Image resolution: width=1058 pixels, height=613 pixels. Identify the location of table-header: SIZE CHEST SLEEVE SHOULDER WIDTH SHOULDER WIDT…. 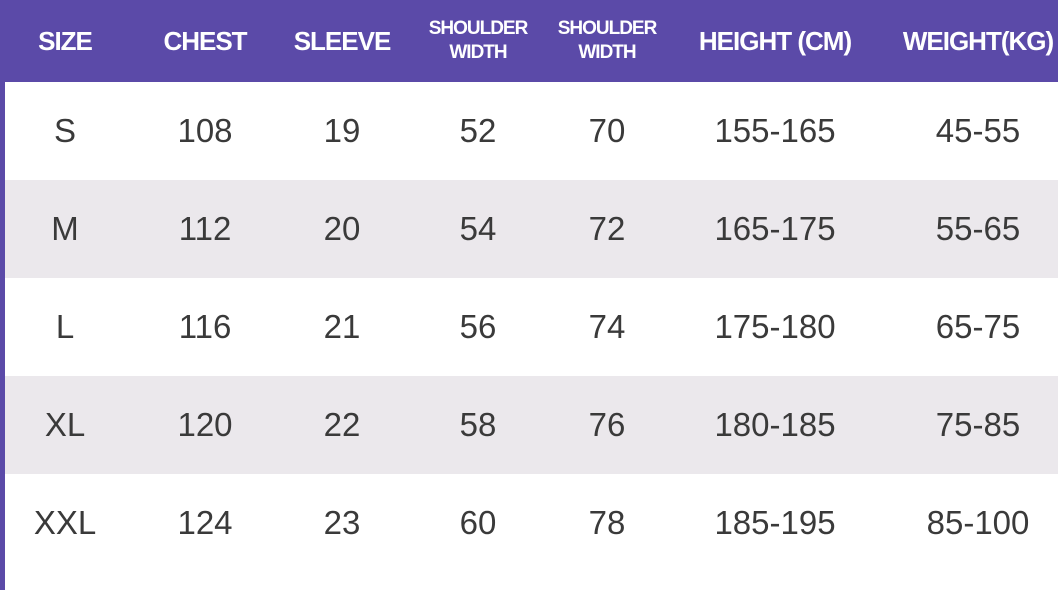
(531, 41).